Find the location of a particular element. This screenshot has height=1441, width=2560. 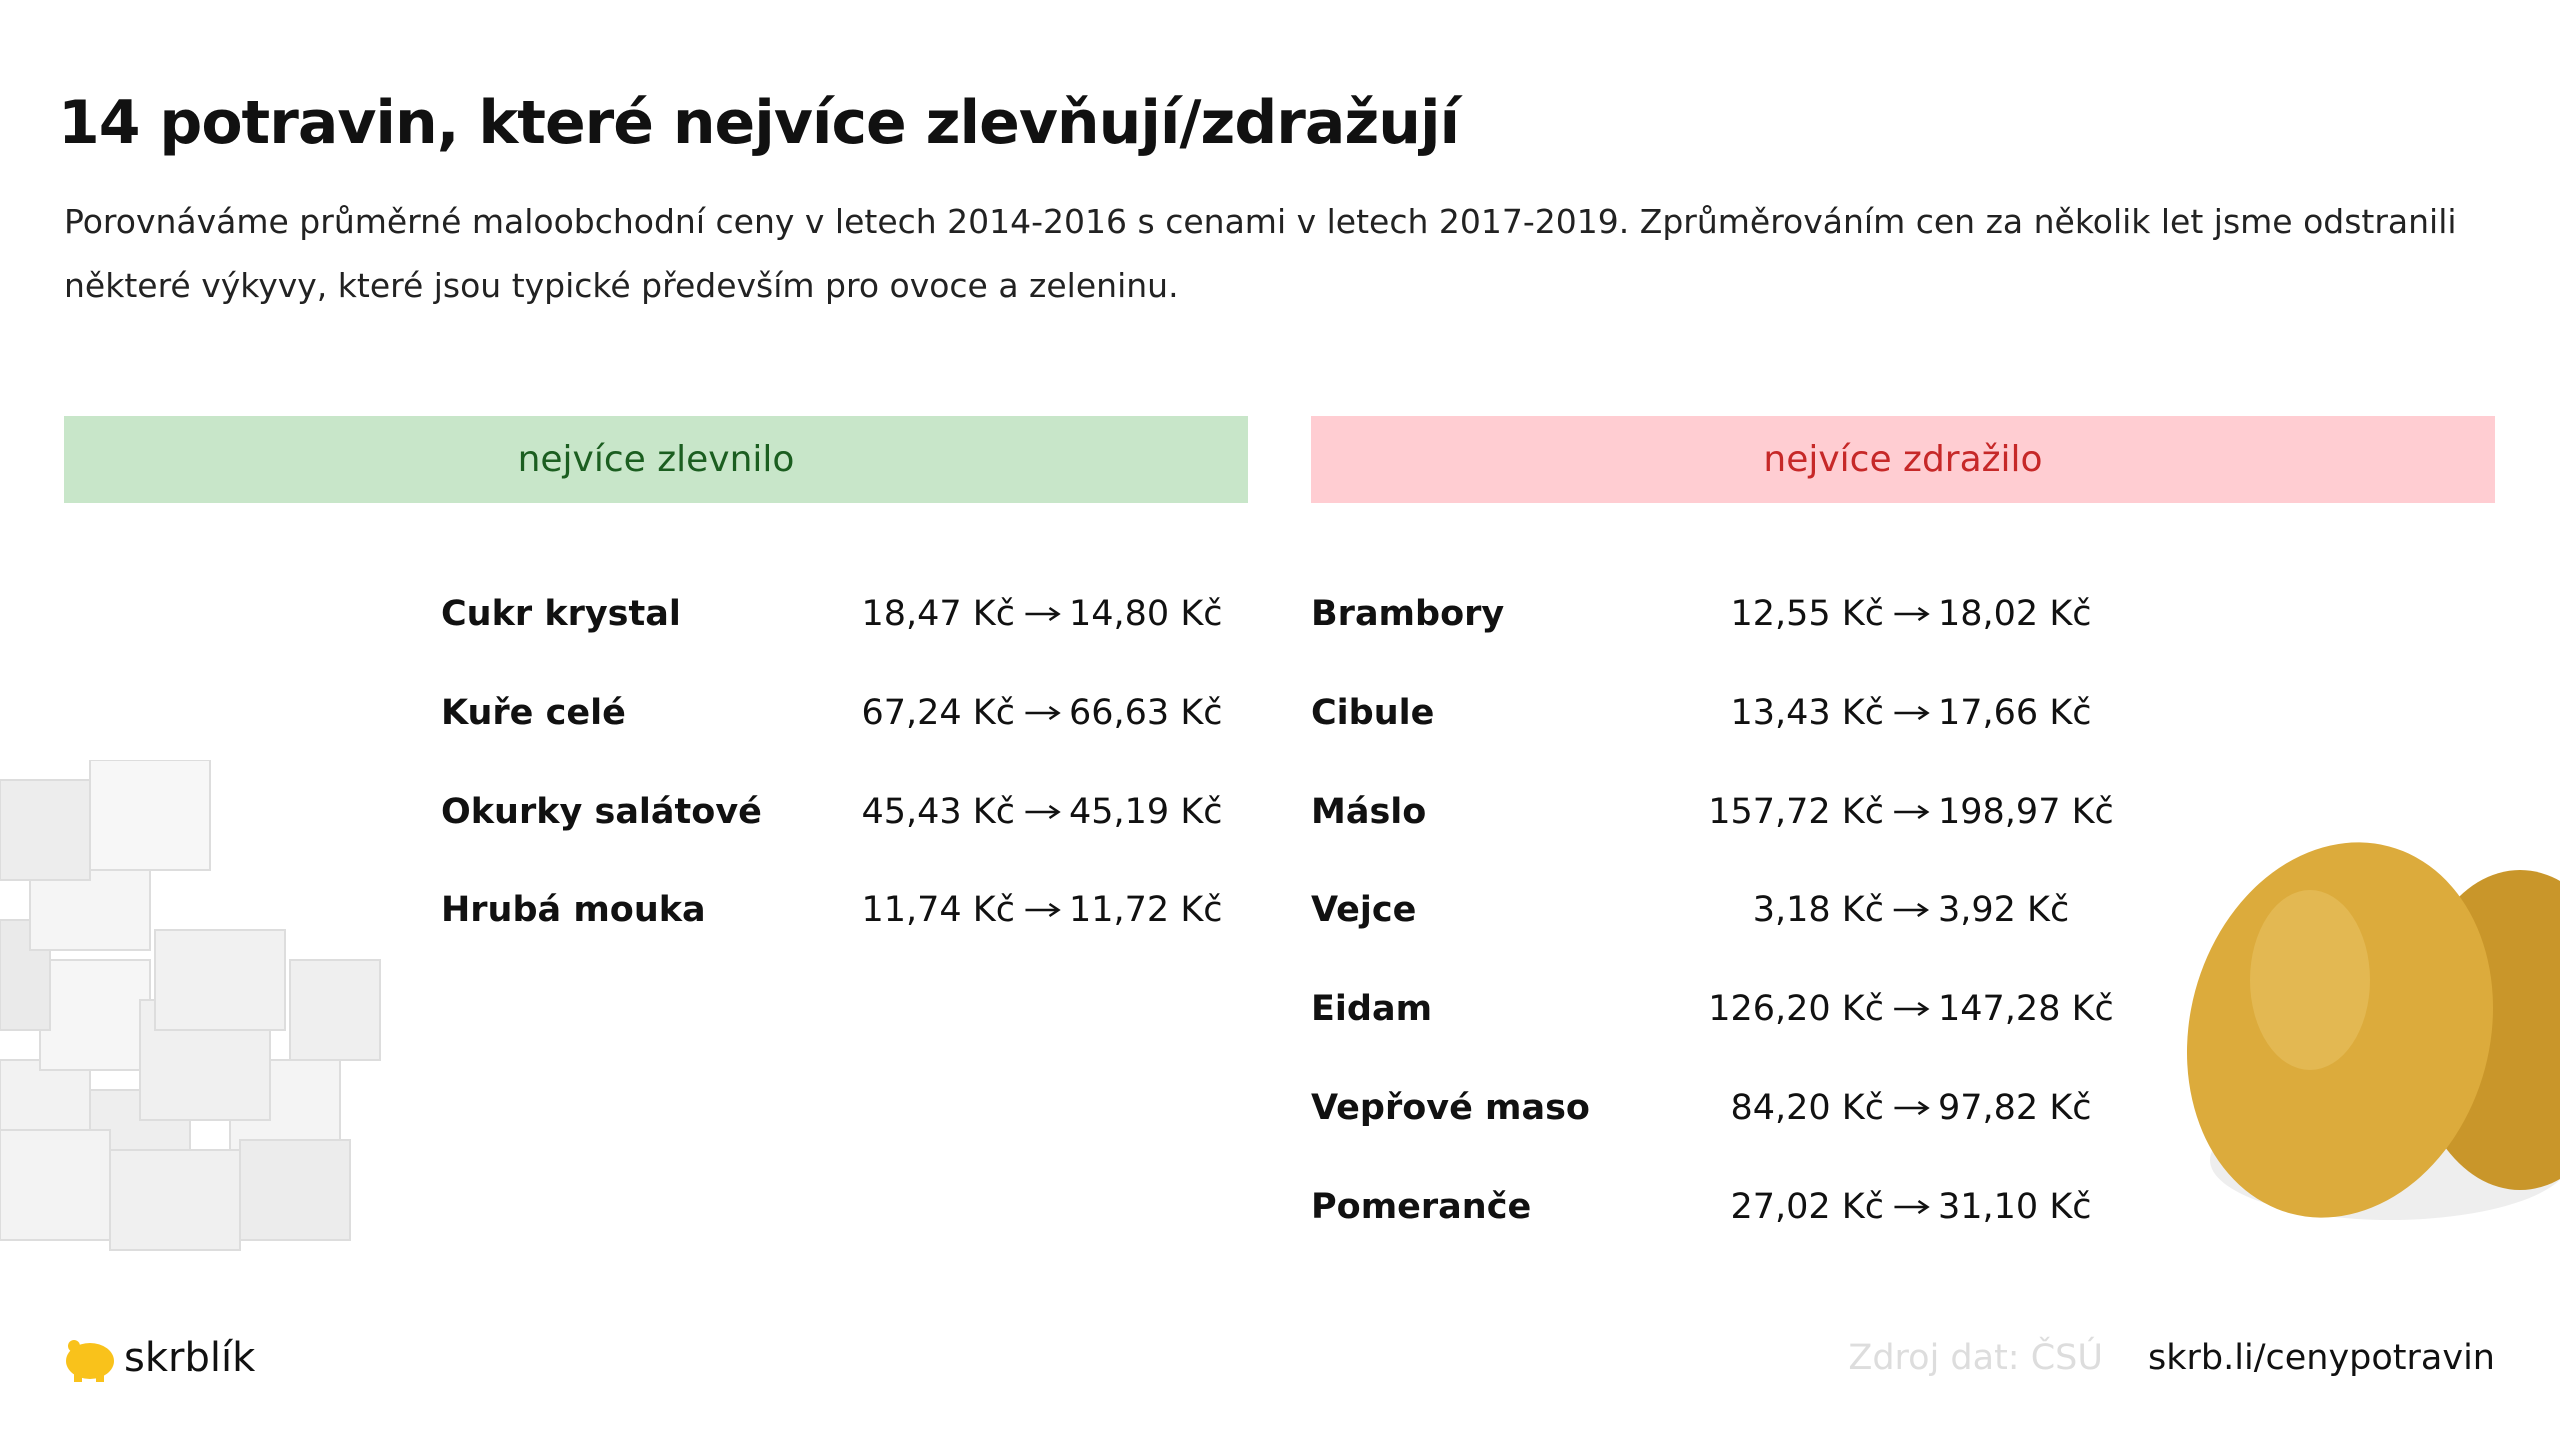

item-name: Eidam is located at coordinates (1372, 1009).